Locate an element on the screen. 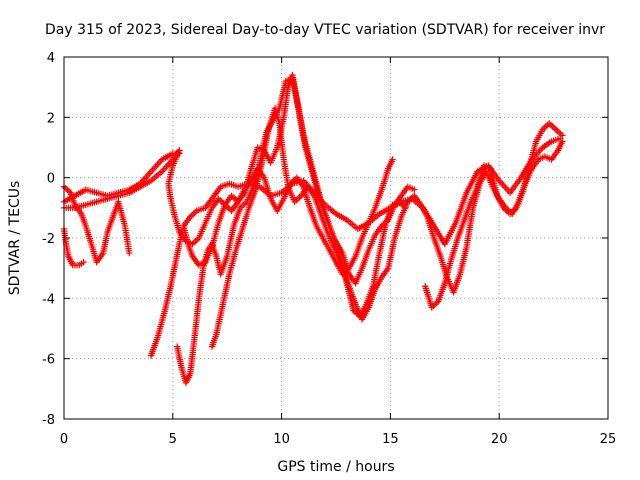 This screenshot has height=480, width=640. y-tick-label: -8 is located at coordinates (48, 420).